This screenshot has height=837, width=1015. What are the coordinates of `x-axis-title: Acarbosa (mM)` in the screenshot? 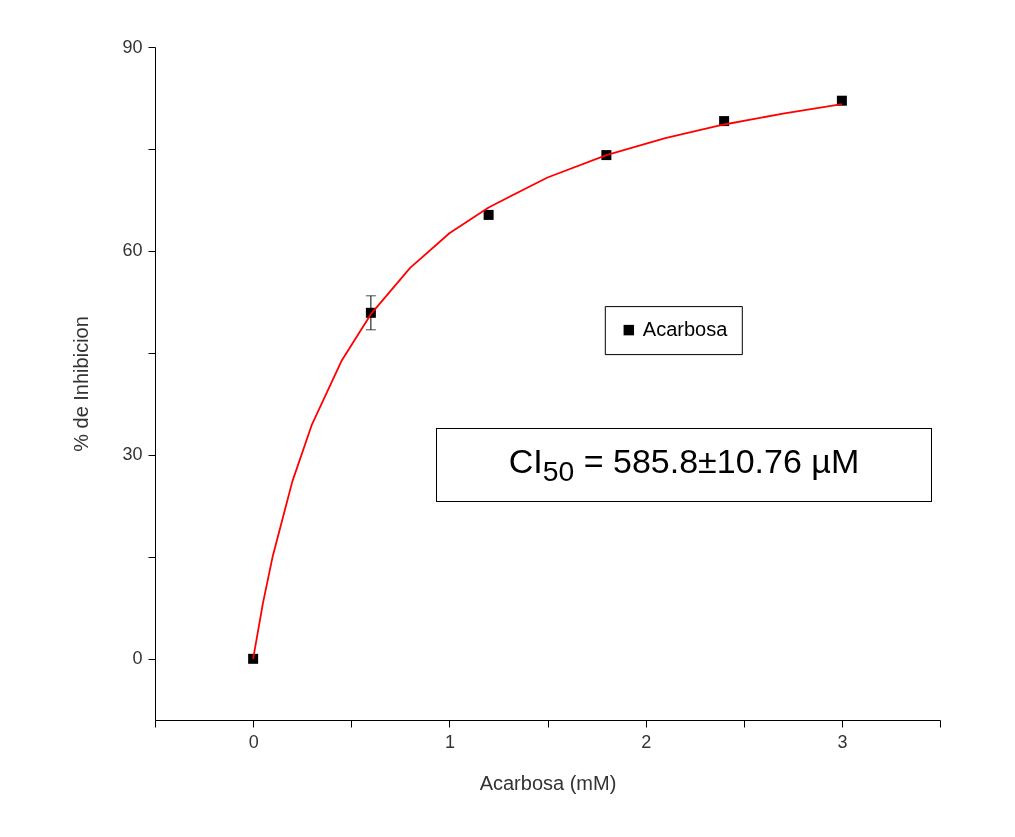 It's located at (548, 782).